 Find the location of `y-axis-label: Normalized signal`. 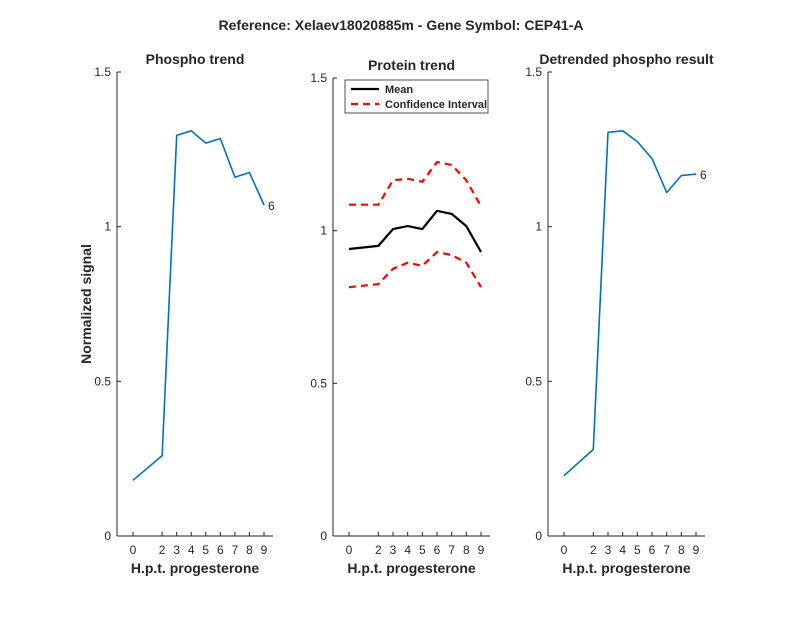

y-axis-label: Normalized signal is located at coordinates (86, 304).